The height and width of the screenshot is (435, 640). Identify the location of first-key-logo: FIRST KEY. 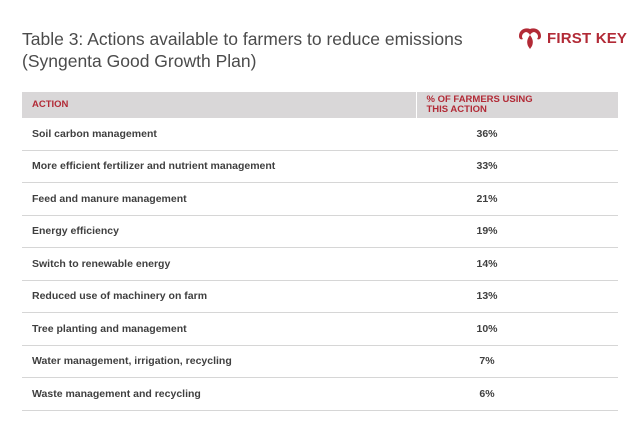
(572, 38).